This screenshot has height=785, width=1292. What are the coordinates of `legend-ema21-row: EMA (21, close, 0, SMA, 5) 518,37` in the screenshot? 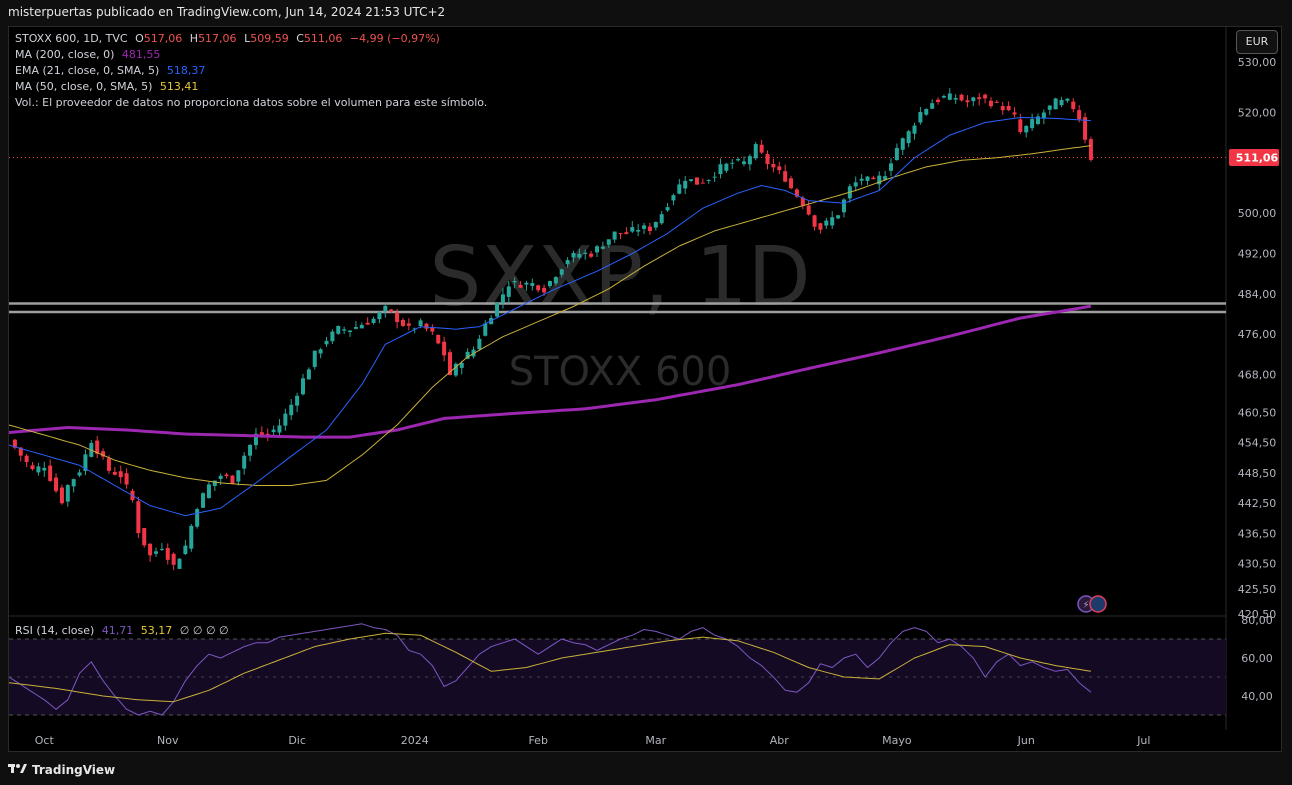 It's located at (251, 71).